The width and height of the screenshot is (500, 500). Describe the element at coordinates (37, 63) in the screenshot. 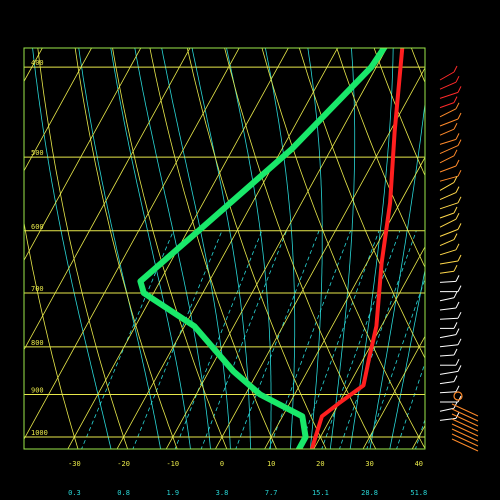

I see `pressure-label: 400` at that location.